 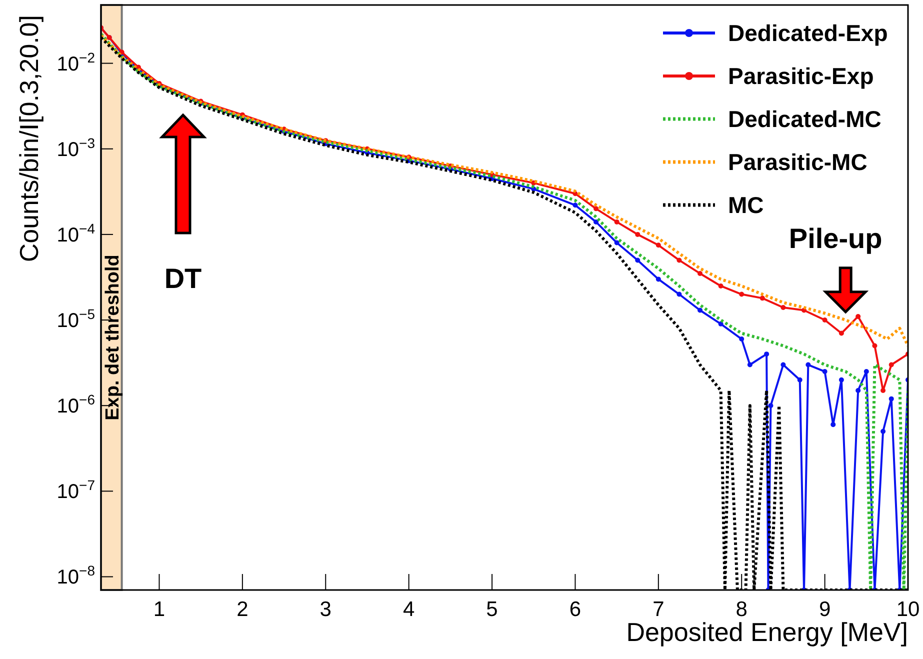 What do you see at coordinates (113, 337) in the screenshot?
I see `band-label: Exp. det threshold` at bounding box center [113, 337].